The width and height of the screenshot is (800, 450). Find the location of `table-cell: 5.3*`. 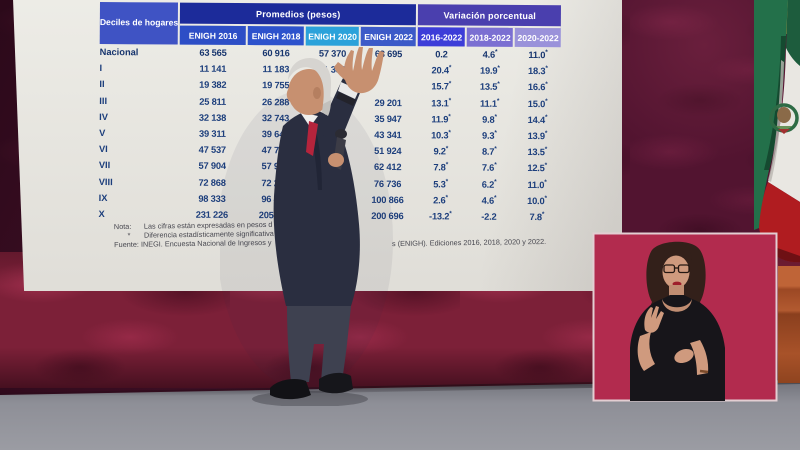

table-cell: 5.3* is located at coordinates (440, 183).